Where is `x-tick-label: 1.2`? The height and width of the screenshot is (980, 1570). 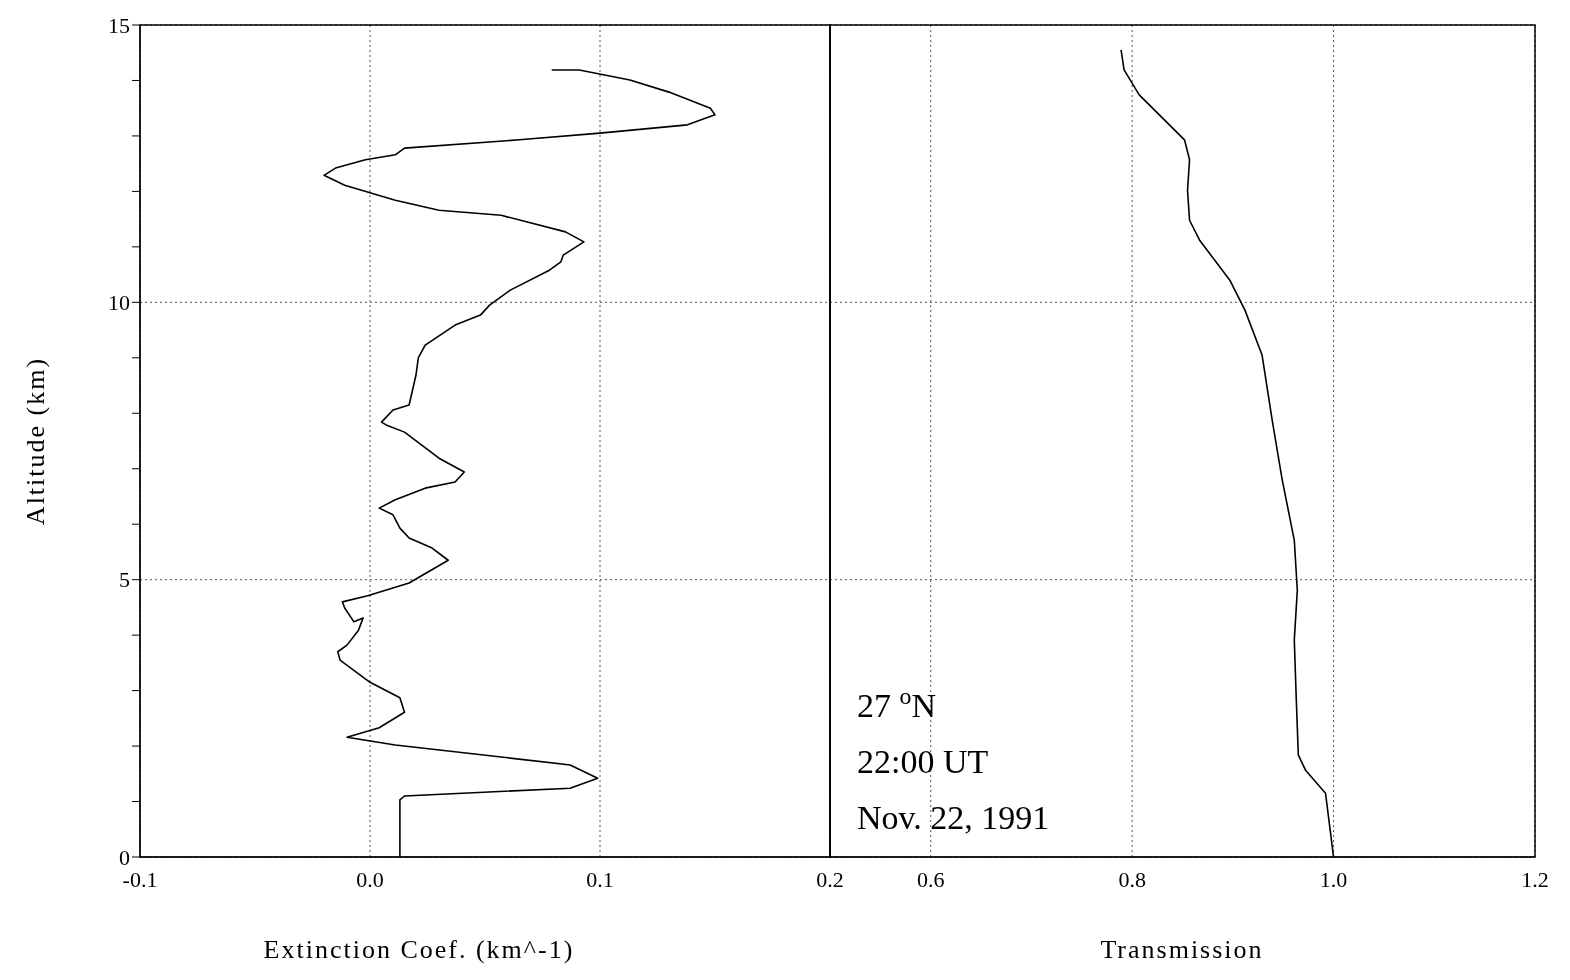
x-tick-label: 1.2 is located at coordinates (1535, 879).